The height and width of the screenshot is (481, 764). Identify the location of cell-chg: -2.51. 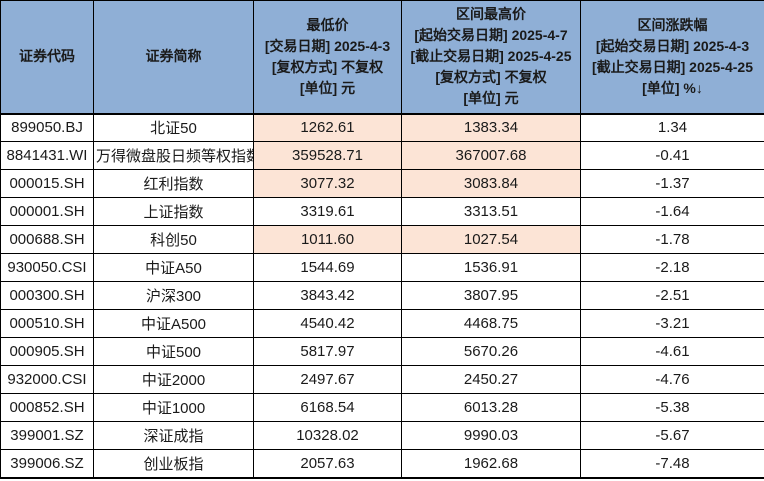
(672, 295).